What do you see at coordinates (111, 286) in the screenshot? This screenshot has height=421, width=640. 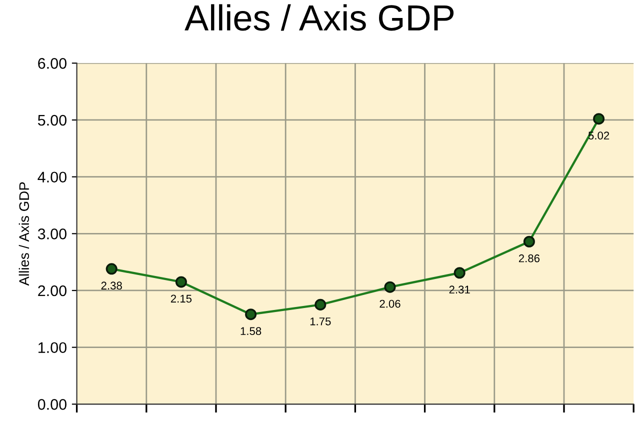 I see `data-label: 2.38` at bounding box center [111, 286].